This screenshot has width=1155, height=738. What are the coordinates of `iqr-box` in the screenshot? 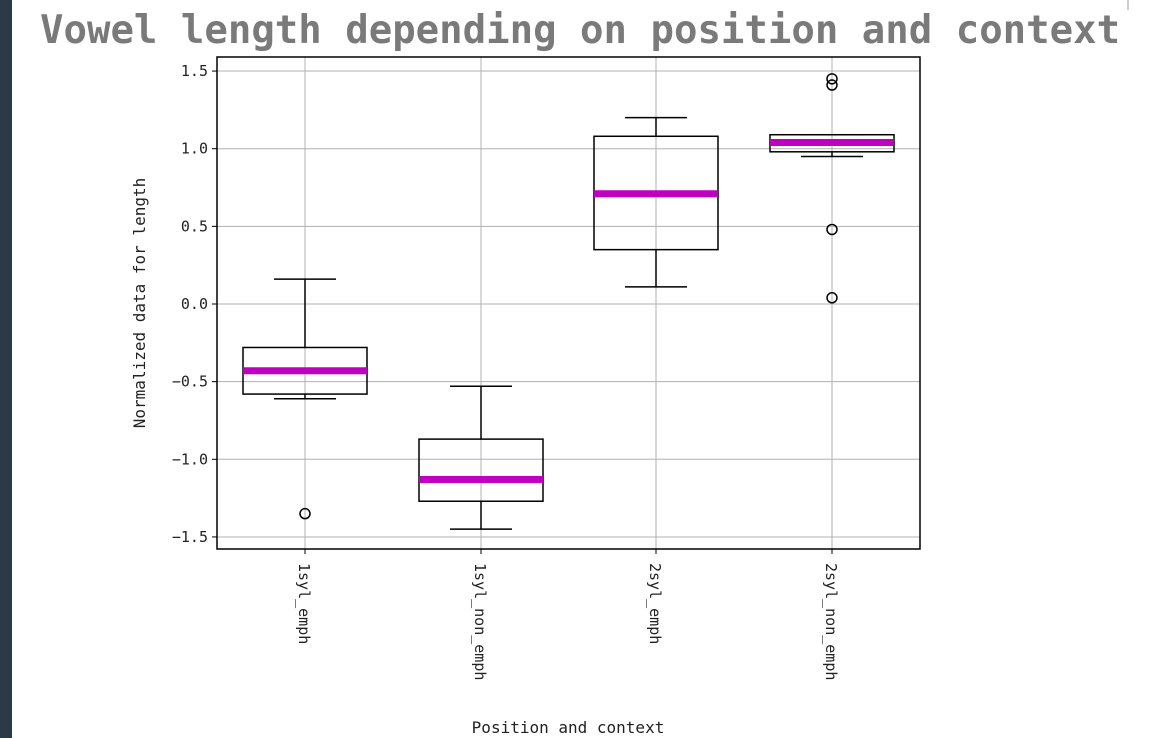 It's located at (481, 470).